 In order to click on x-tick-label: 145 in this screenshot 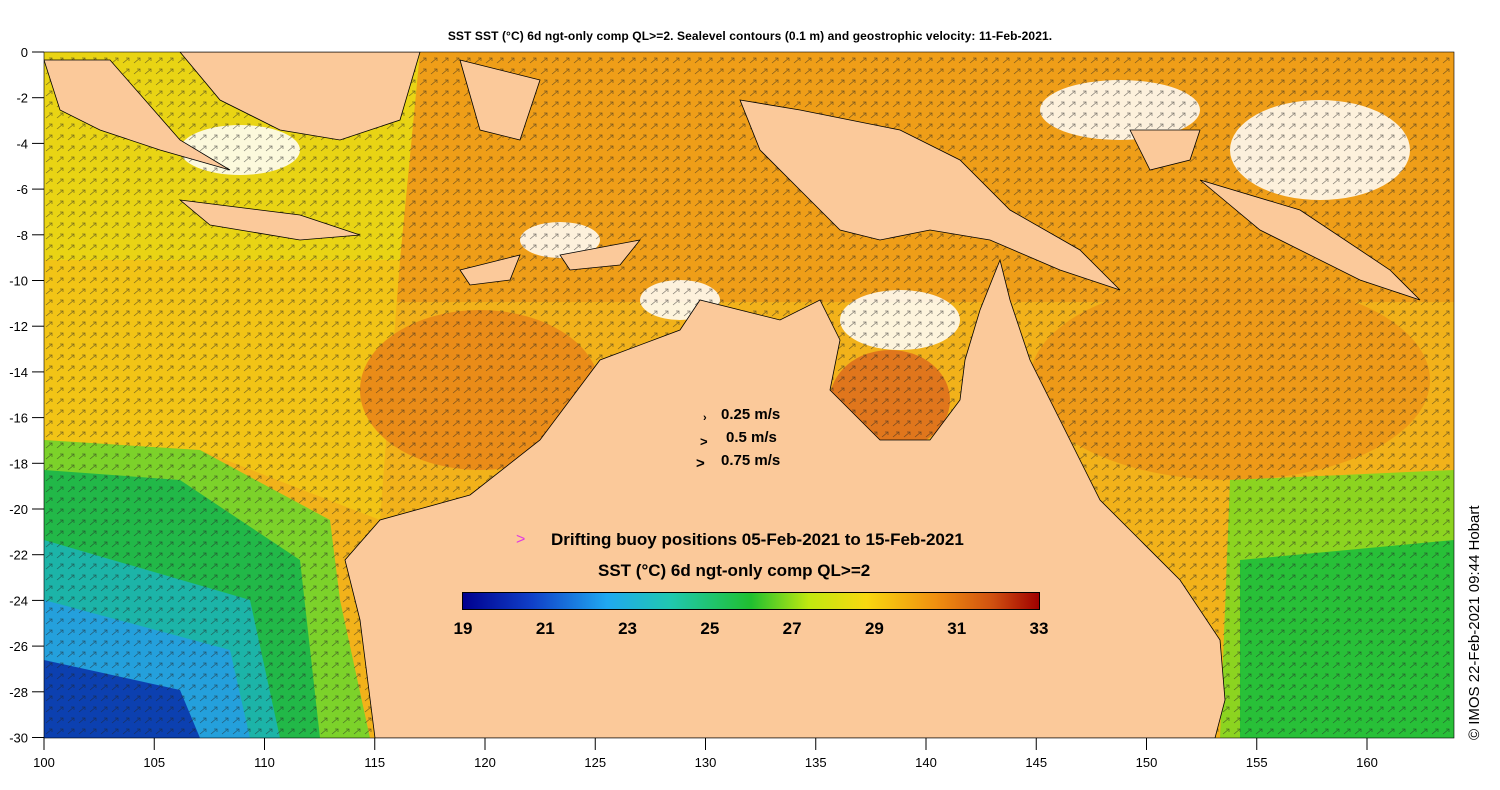, I will do `click(1036, 762)`.